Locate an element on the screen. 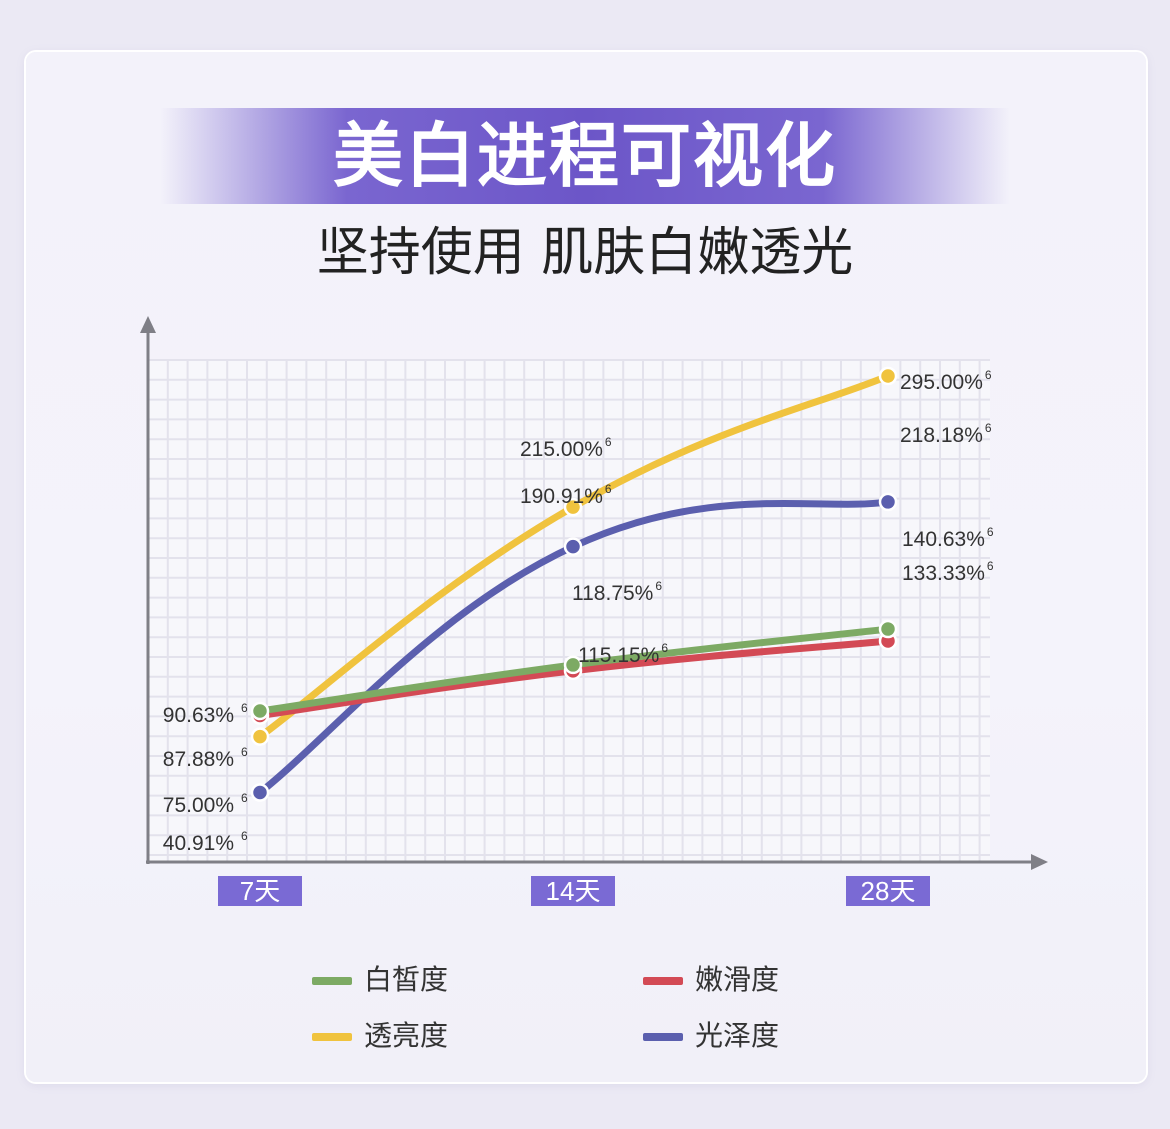  data-label: 133.33% is located at coordinates (943, 573).